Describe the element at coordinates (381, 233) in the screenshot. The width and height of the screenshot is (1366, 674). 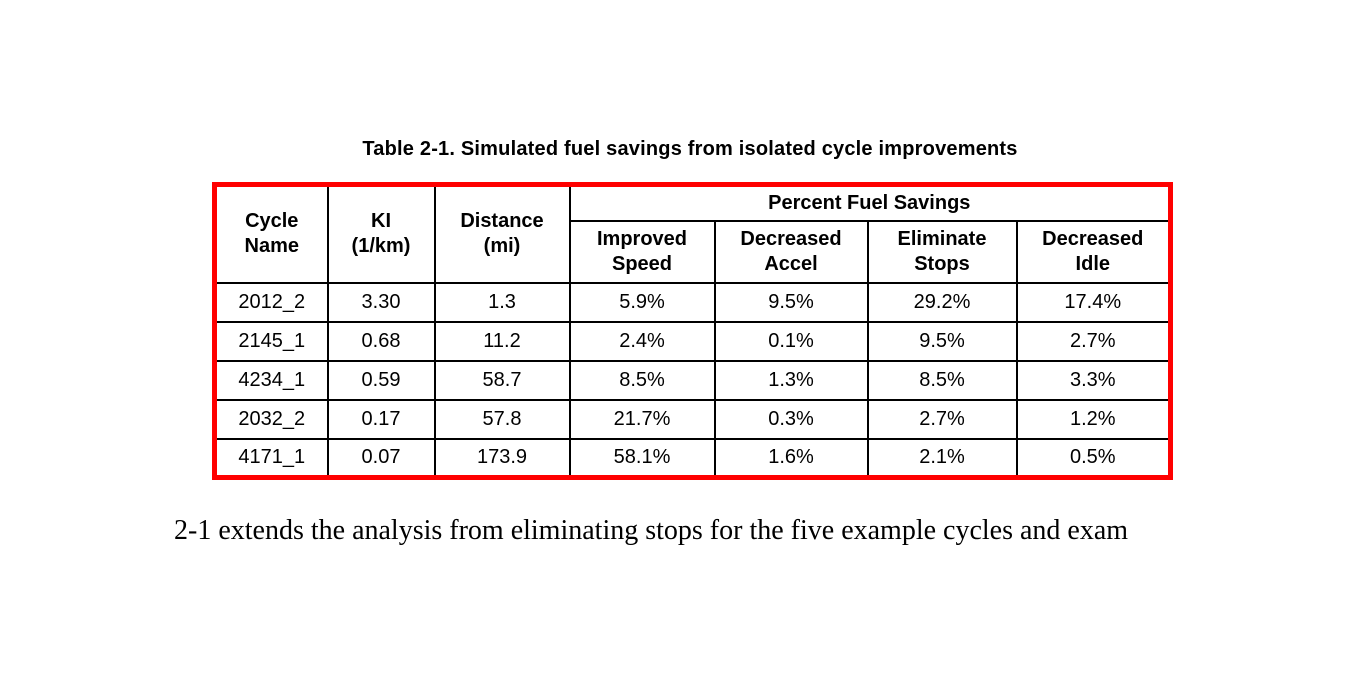
I see `col-header-ki: KI (1/km)` at that location.